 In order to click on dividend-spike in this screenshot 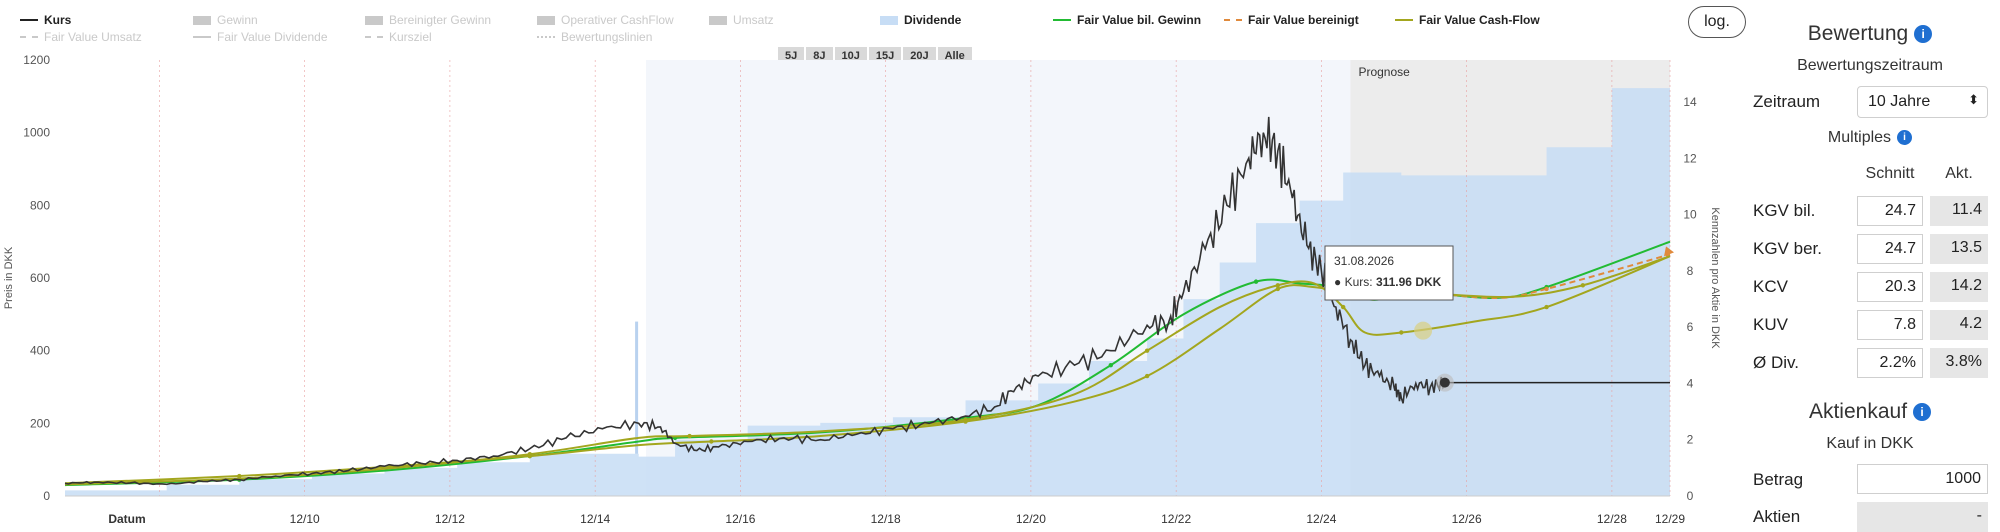, I will do `click(637, 387)`.